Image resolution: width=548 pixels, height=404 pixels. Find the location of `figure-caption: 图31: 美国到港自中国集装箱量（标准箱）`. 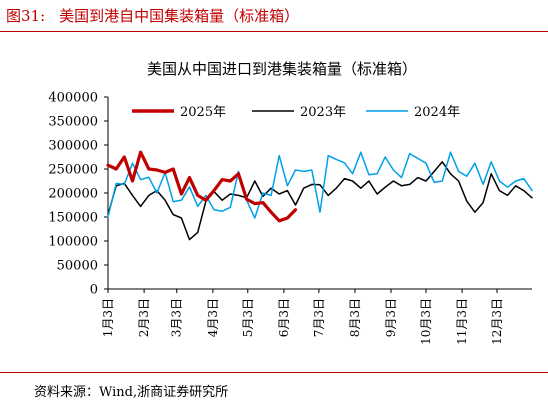

figure-caption: 图31: 美国到港自中国集装箱量（标准箱） is located at coordinates (152, 15).